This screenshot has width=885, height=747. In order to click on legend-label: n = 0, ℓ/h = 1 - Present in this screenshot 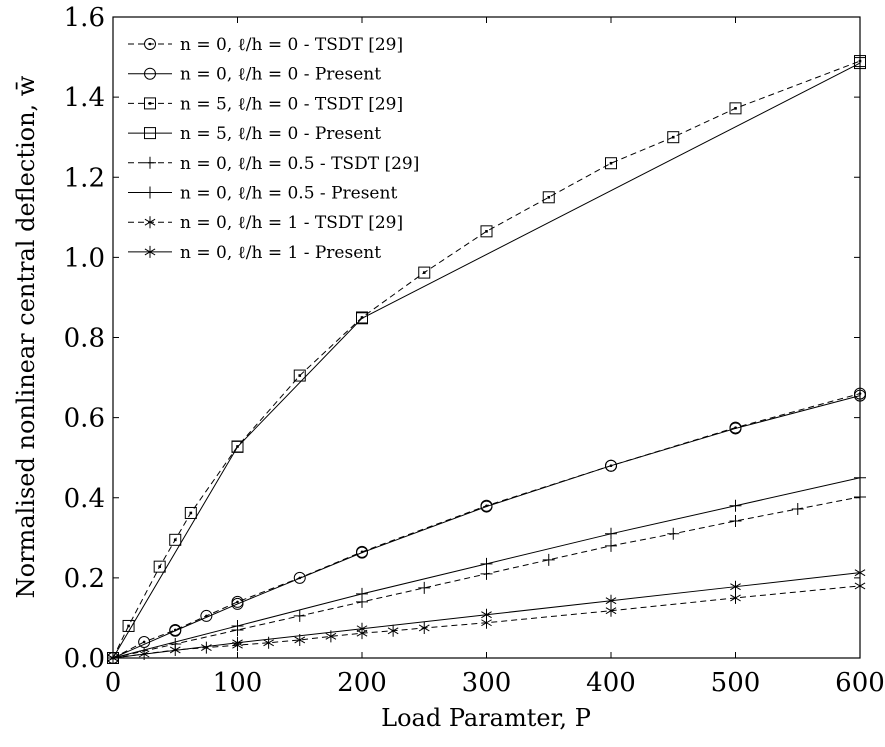, I will do `click(280, 253)`.